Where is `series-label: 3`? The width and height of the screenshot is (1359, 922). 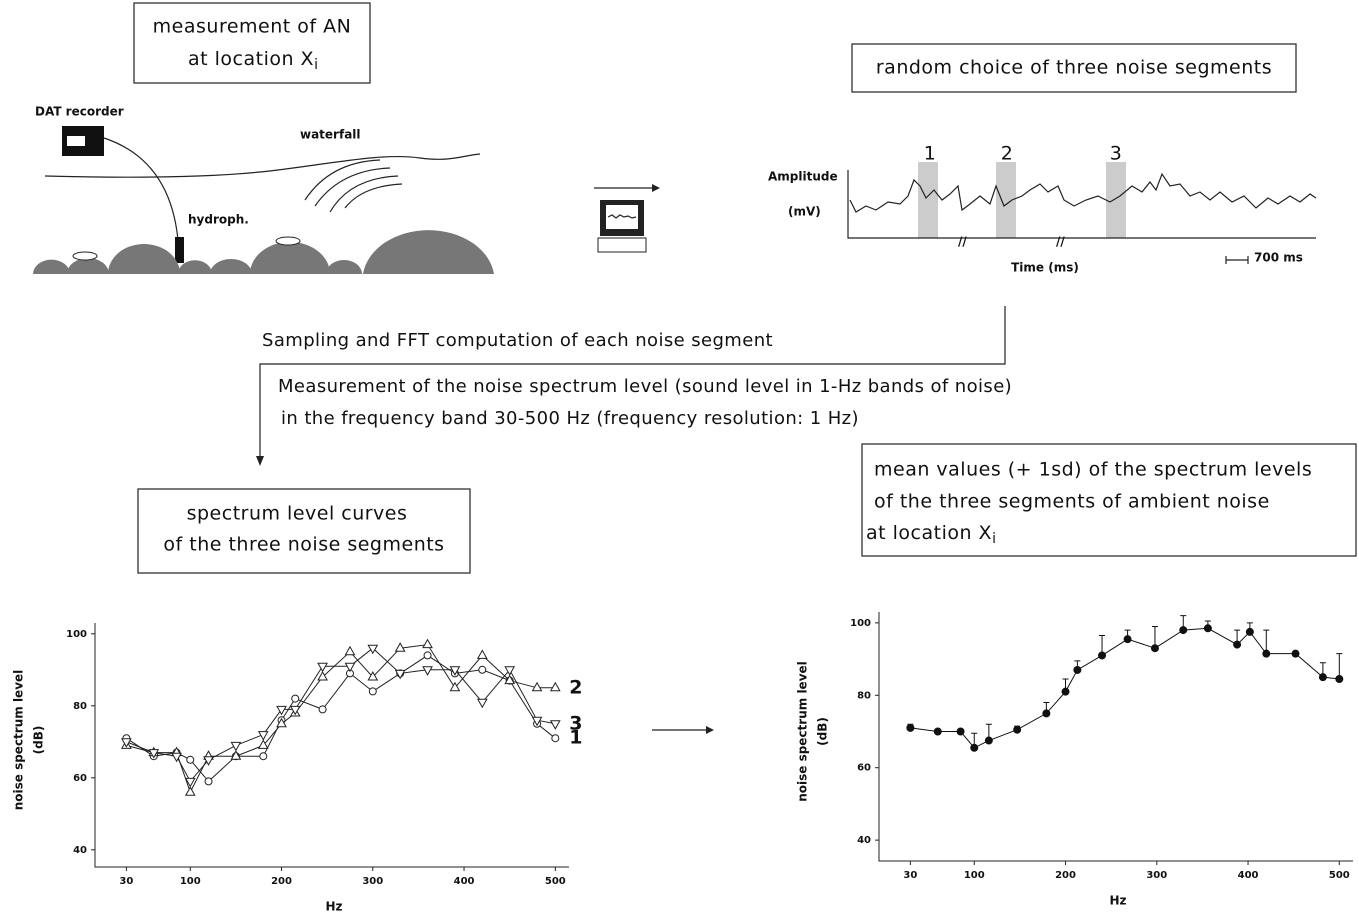
series-label: 3 is located at coordinates (576, 723).